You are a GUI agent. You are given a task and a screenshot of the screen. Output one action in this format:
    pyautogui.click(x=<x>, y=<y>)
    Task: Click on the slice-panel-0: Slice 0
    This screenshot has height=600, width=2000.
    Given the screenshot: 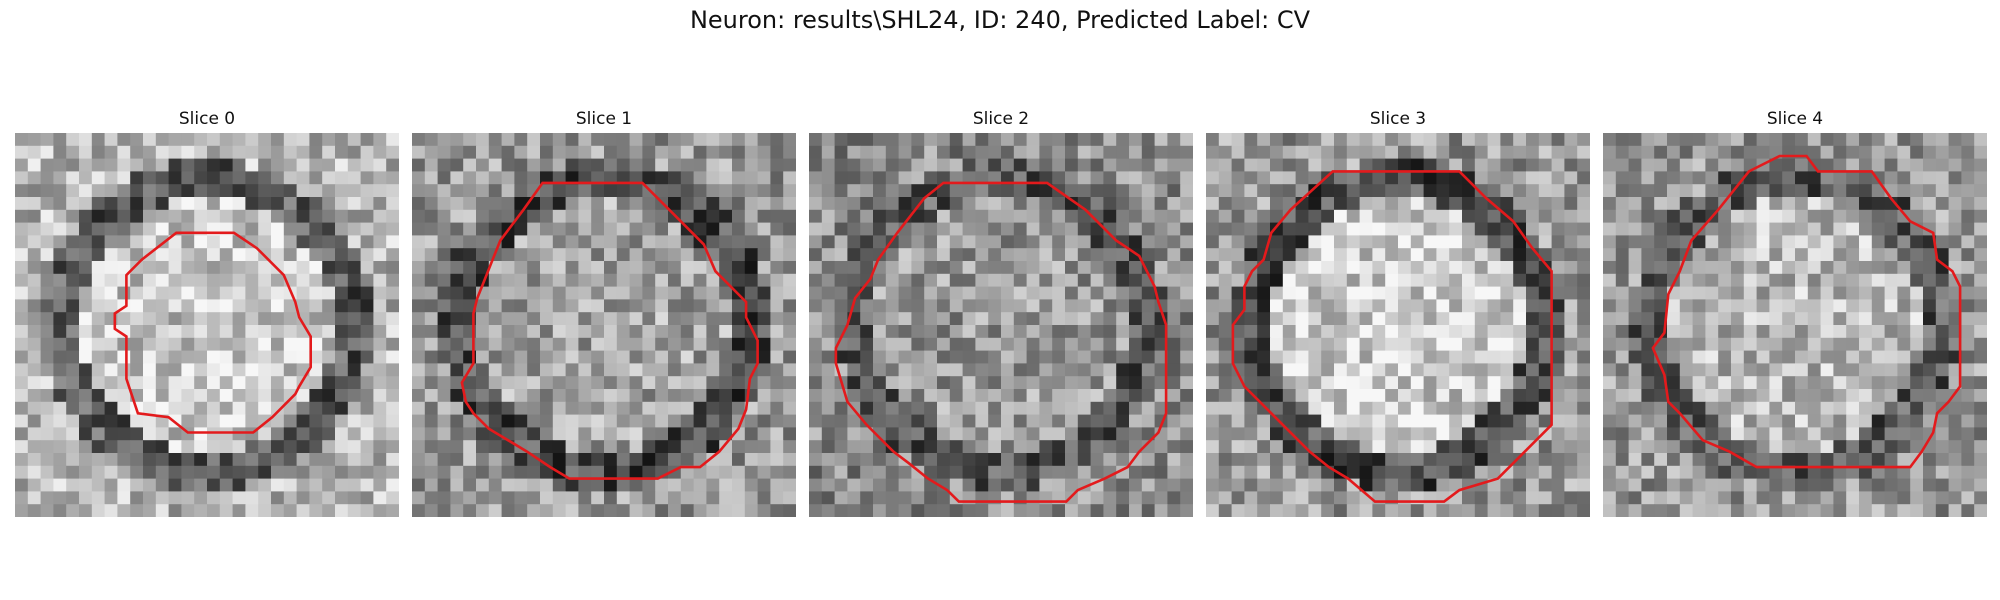 What is the action you would take?
    pyautogui.click(x=207, y=311)
    